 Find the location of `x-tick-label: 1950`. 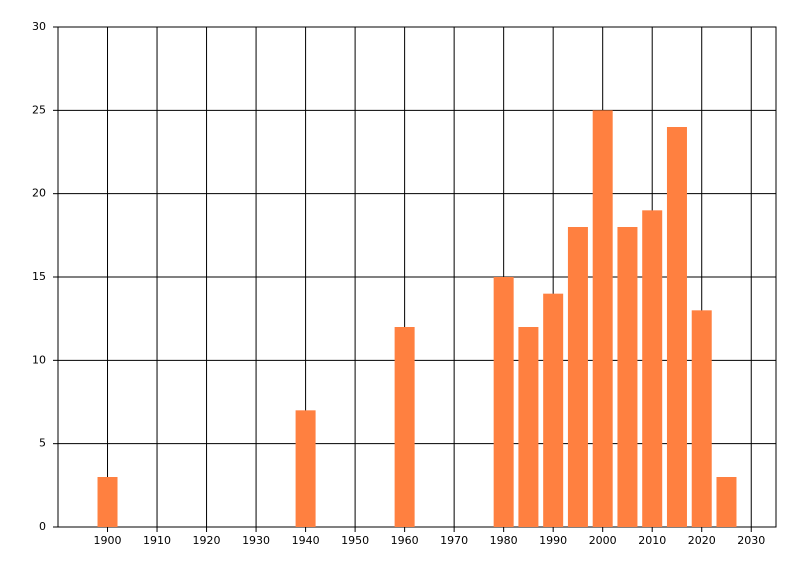

x-tick-label: 1950 is located at coordinates (355, 540).